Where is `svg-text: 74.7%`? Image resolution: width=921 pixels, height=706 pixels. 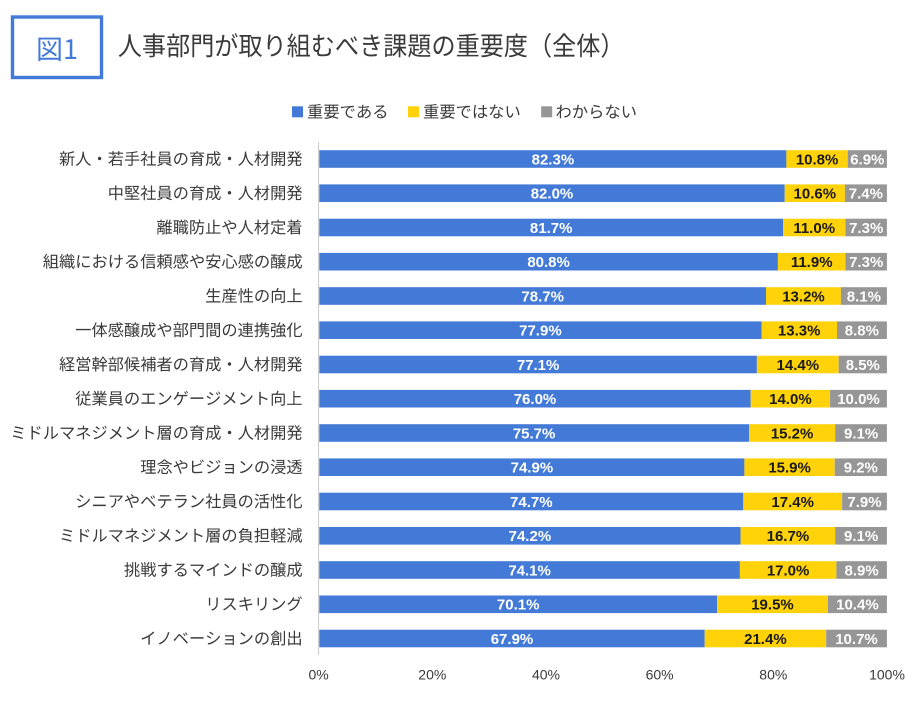 svg-text: 74.7% is located at coordinates (531, 502).